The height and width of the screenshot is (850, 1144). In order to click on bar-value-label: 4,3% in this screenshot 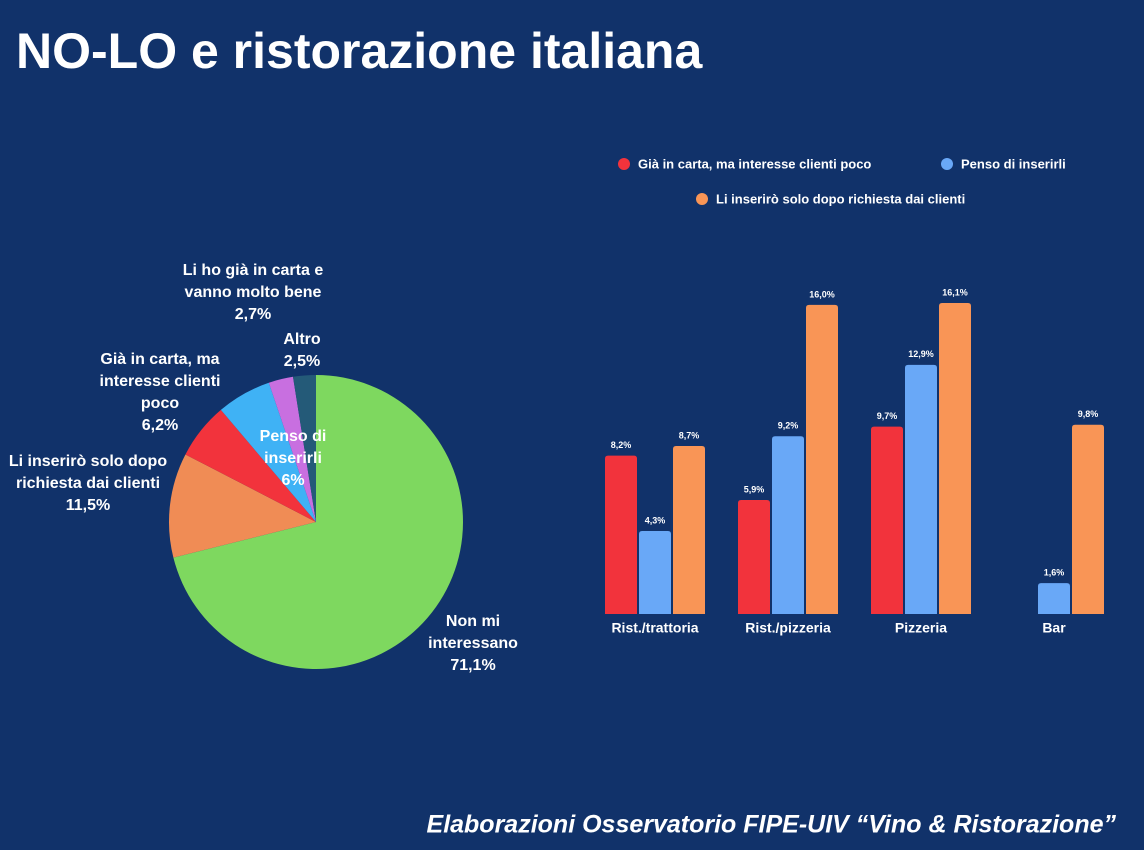, I will do `click(655, 520)`.